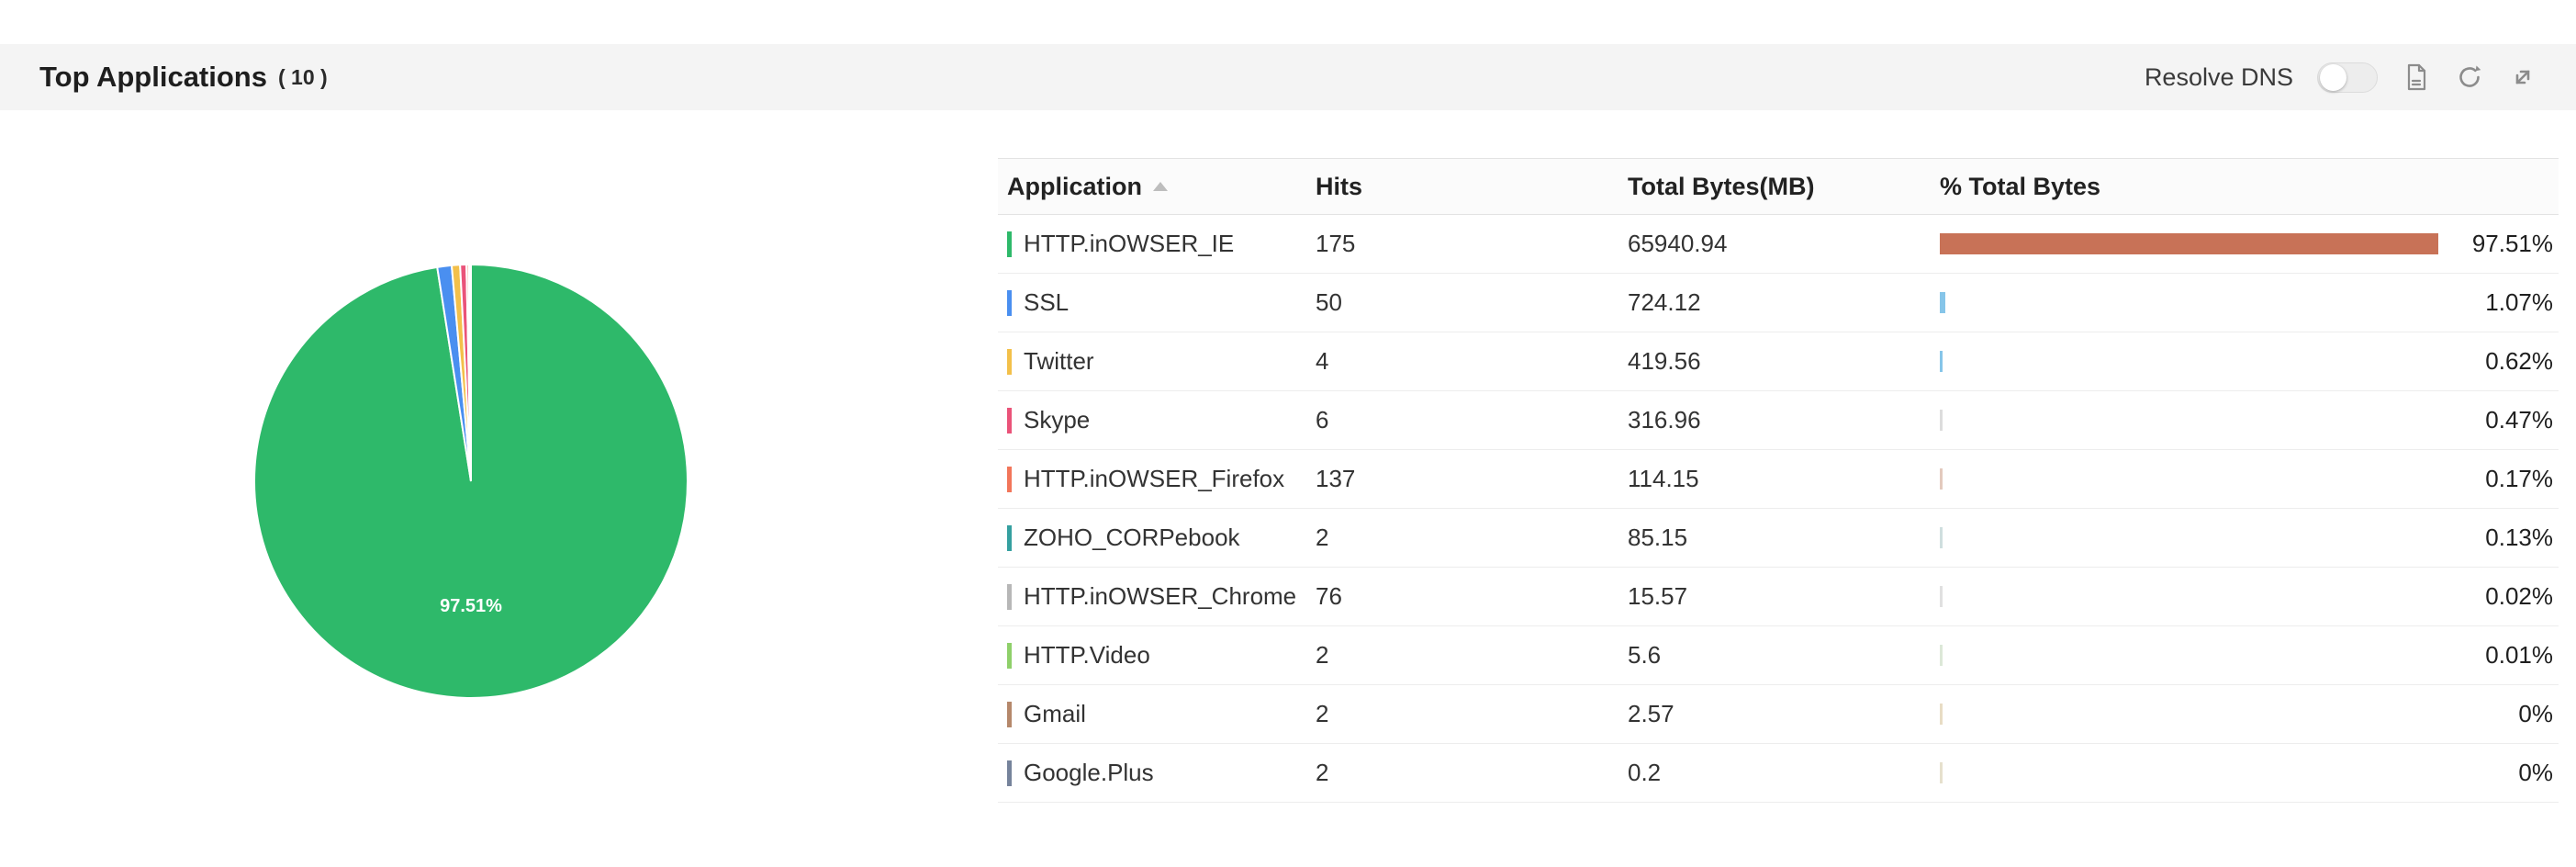  What do you see at coordinates (1658, 596) in the screenshot?
I see `total-bytes-value: 15.57` at bounding box center [1658, 596].